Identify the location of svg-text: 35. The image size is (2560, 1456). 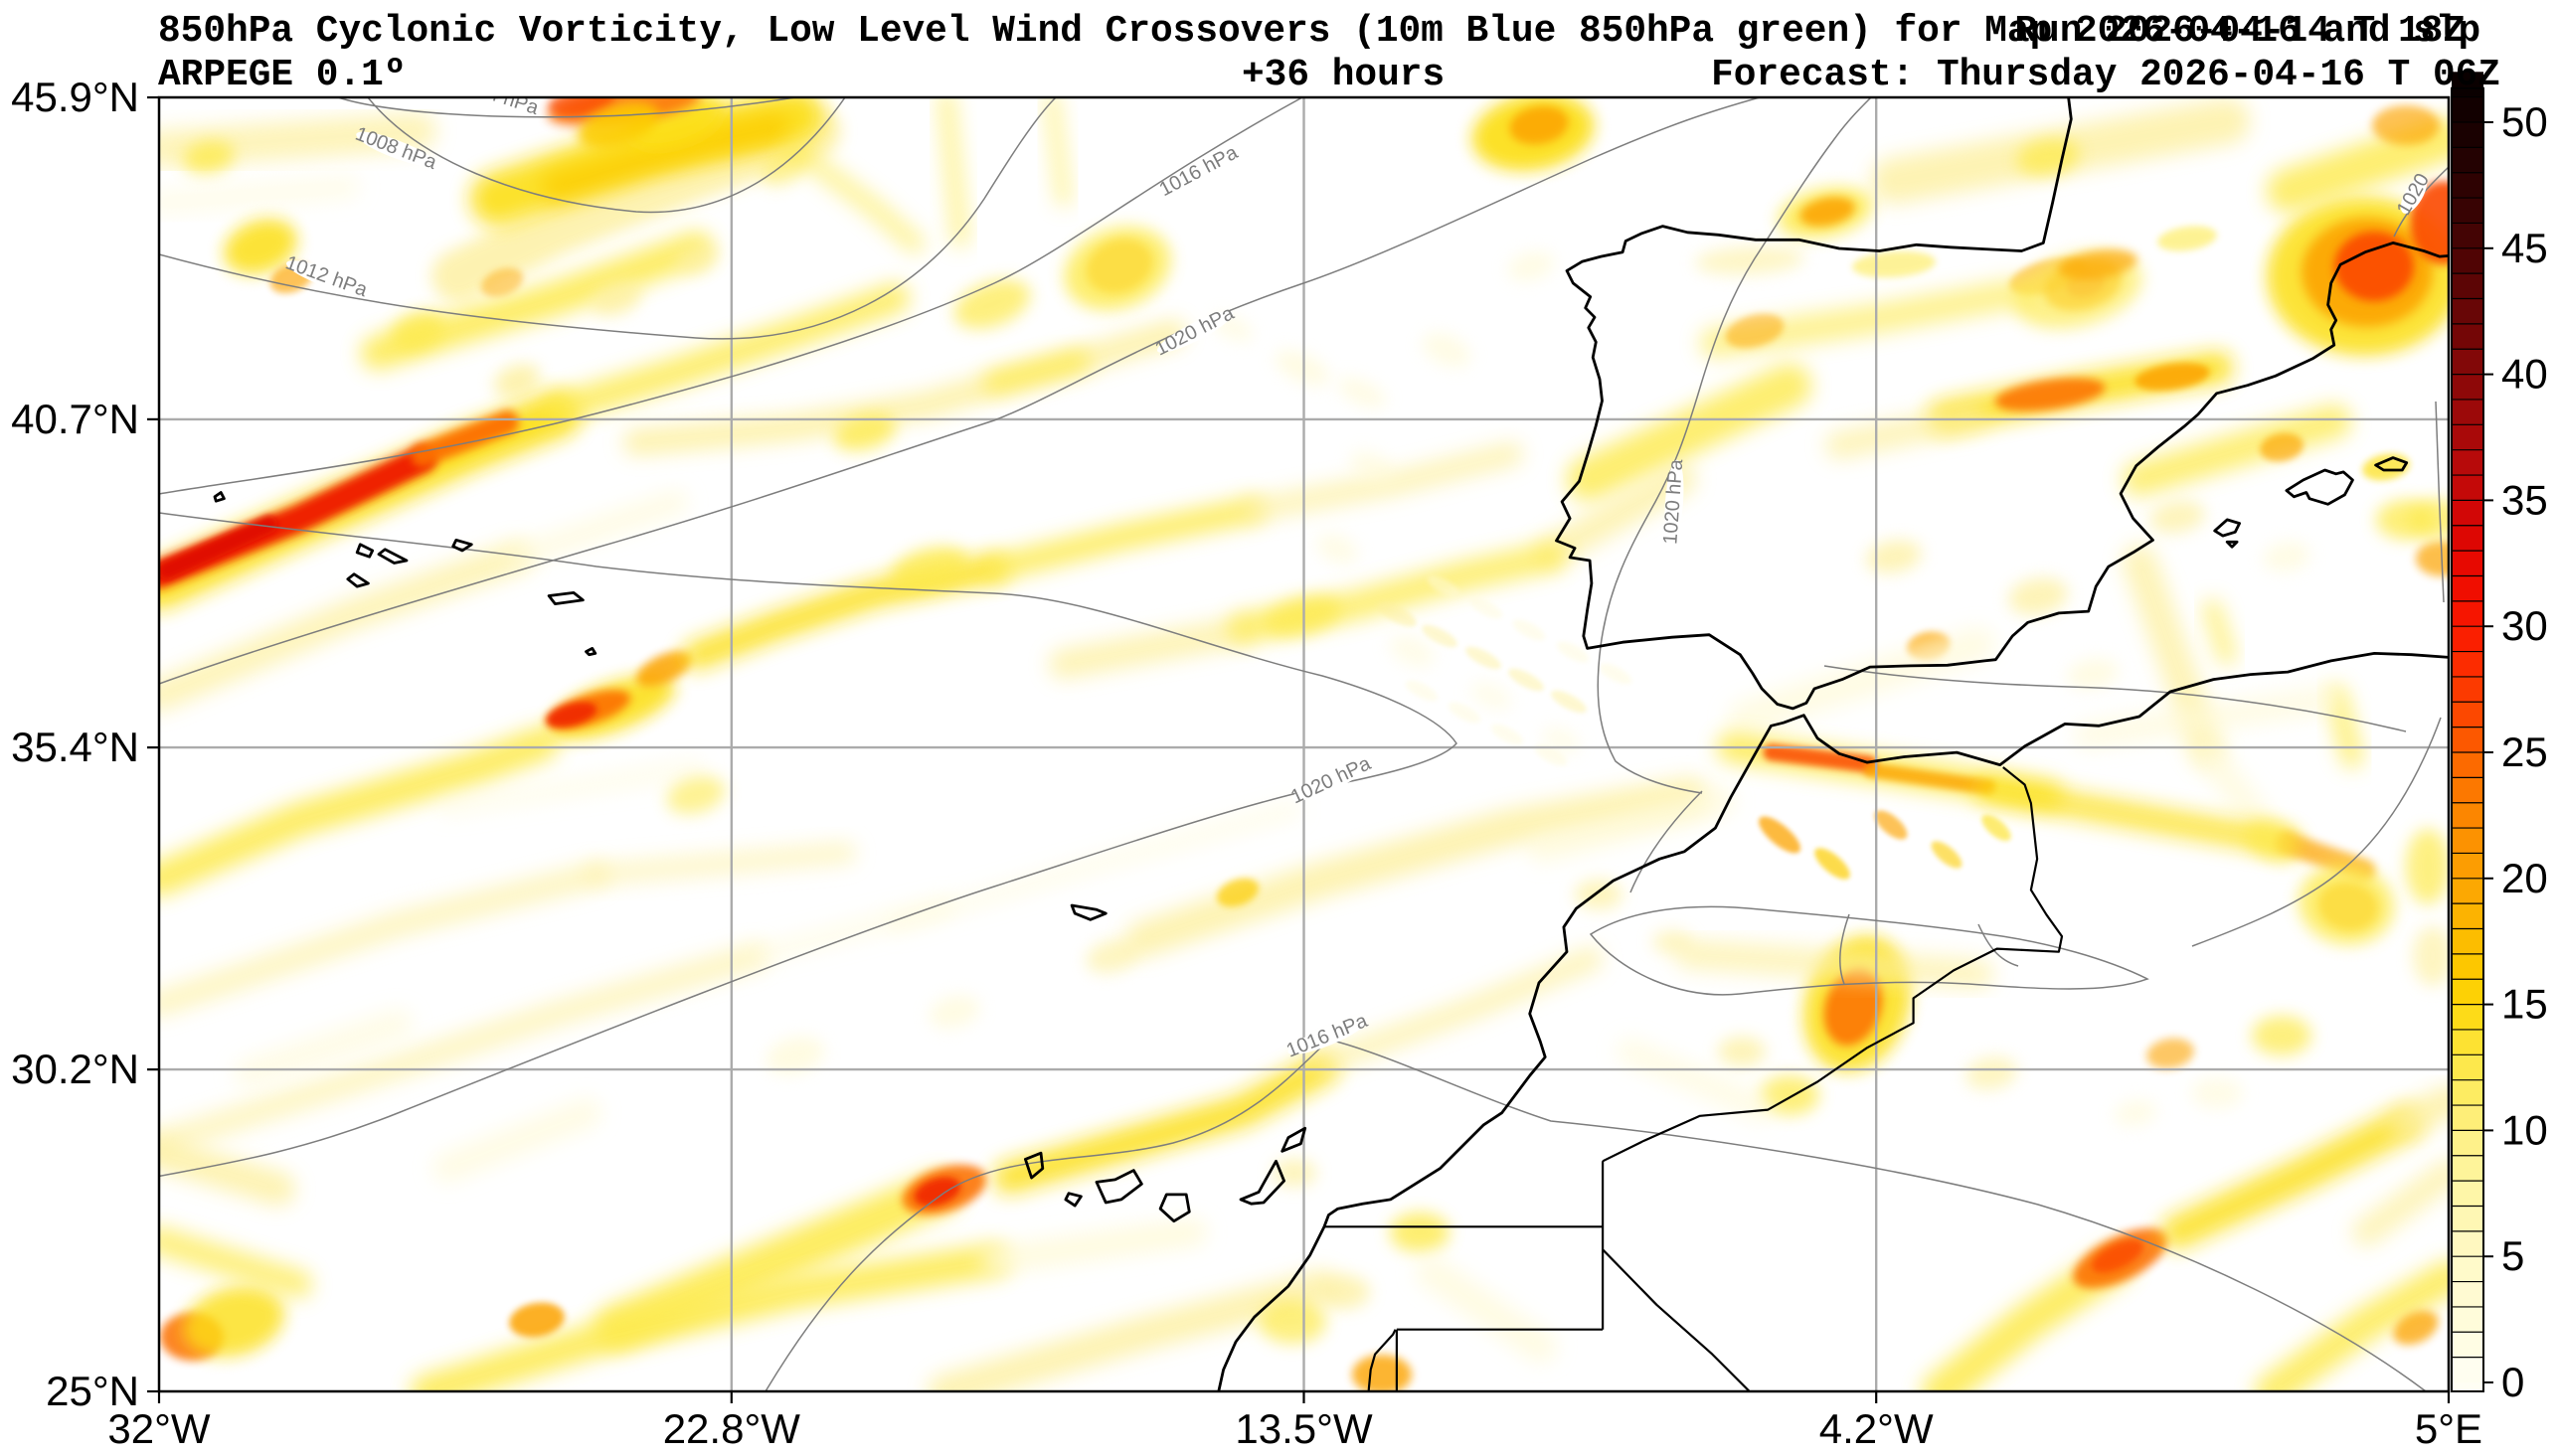
(2524, 499).